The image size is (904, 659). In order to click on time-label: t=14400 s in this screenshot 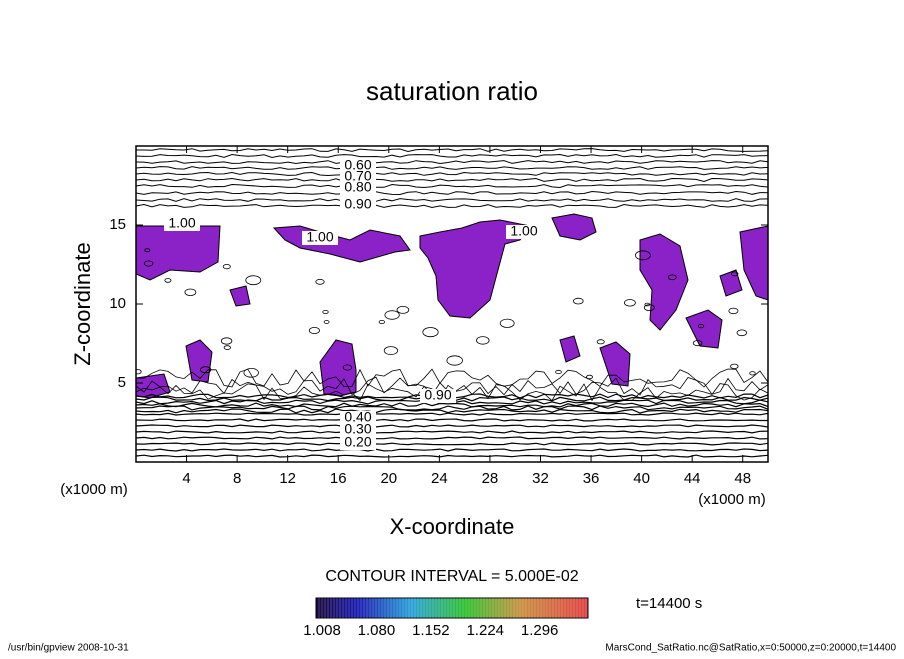, I will do `click(669, 603)`.